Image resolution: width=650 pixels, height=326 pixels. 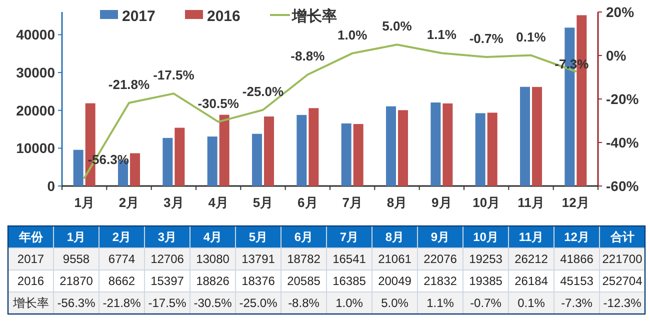 I want to click on category-label: 6月, so click(x=304, y=237).